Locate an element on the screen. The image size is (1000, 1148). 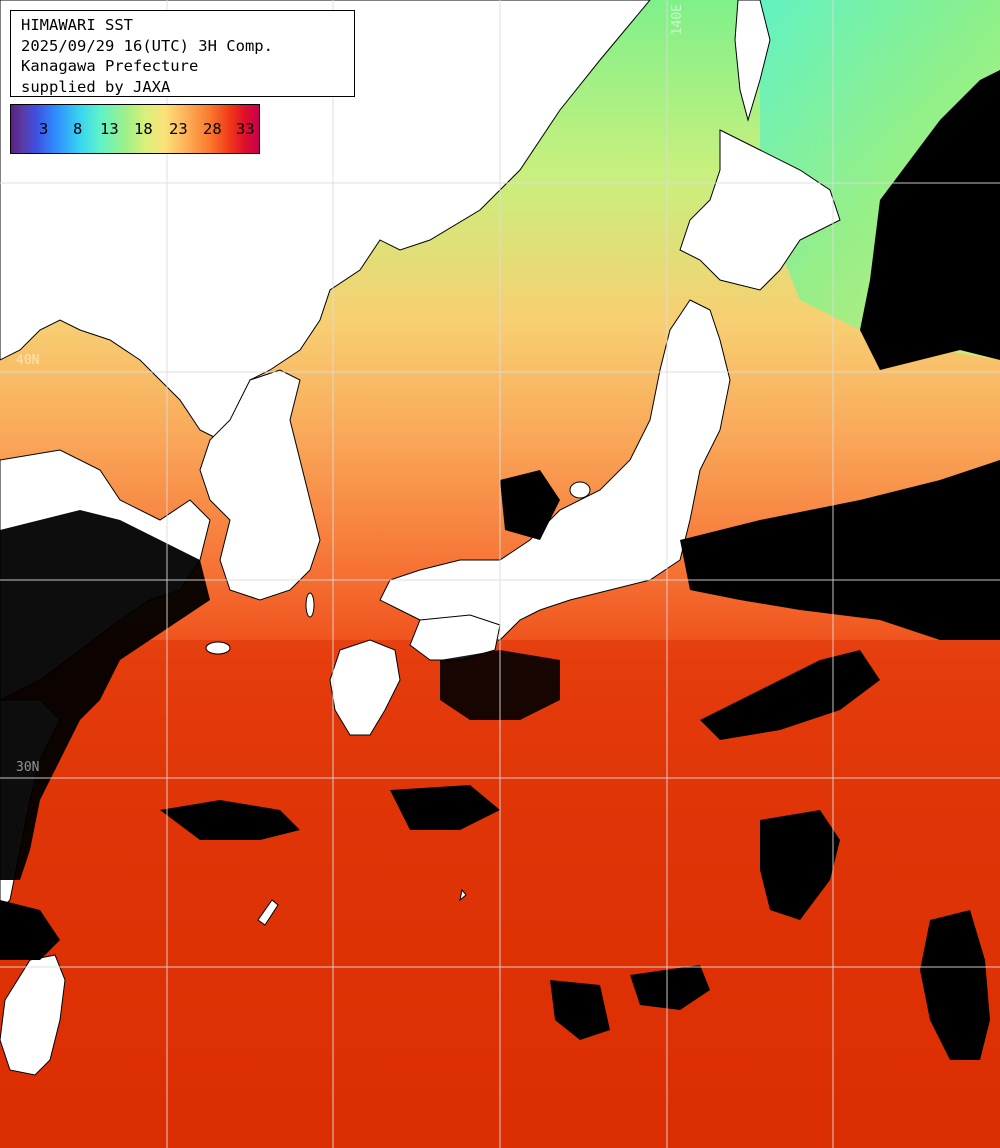
cloud-south-east is located at coordinates (800, 865).